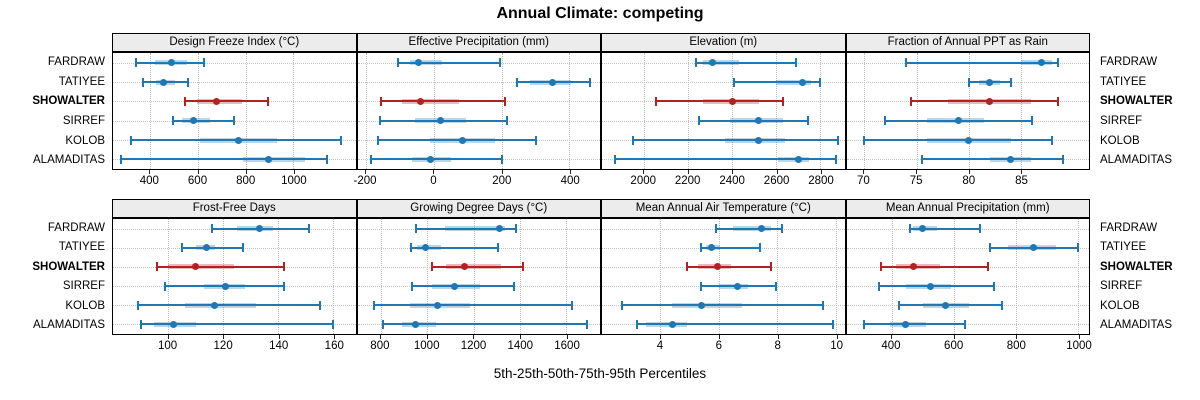  What do you see at coordinates (1042, 63) in the screenshot?
I see `median-dot-fardraw` at bounding box center [1042, 63].